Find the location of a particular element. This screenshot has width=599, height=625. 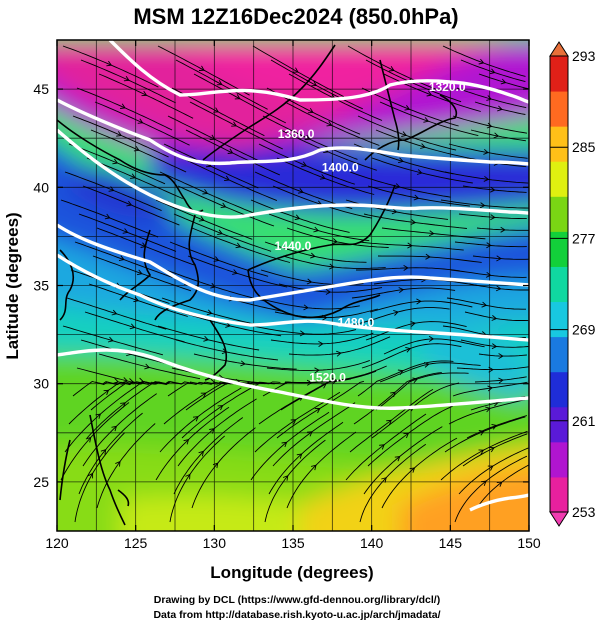

x-tick-label: 140 is located at coordinates (372, 543).